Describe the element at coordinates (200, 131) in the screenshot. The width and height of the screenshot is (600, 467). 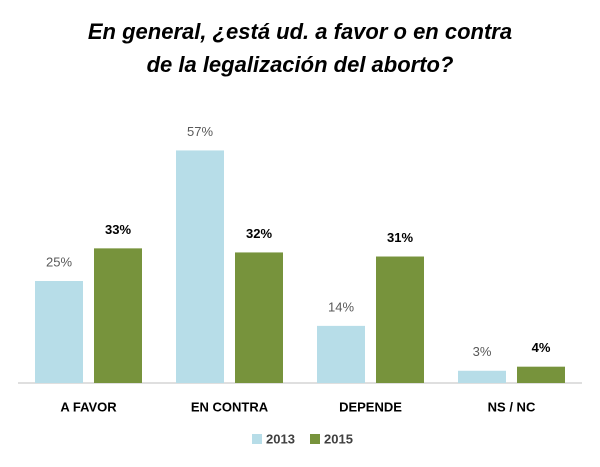
I see `value-label: 57%` at that location.